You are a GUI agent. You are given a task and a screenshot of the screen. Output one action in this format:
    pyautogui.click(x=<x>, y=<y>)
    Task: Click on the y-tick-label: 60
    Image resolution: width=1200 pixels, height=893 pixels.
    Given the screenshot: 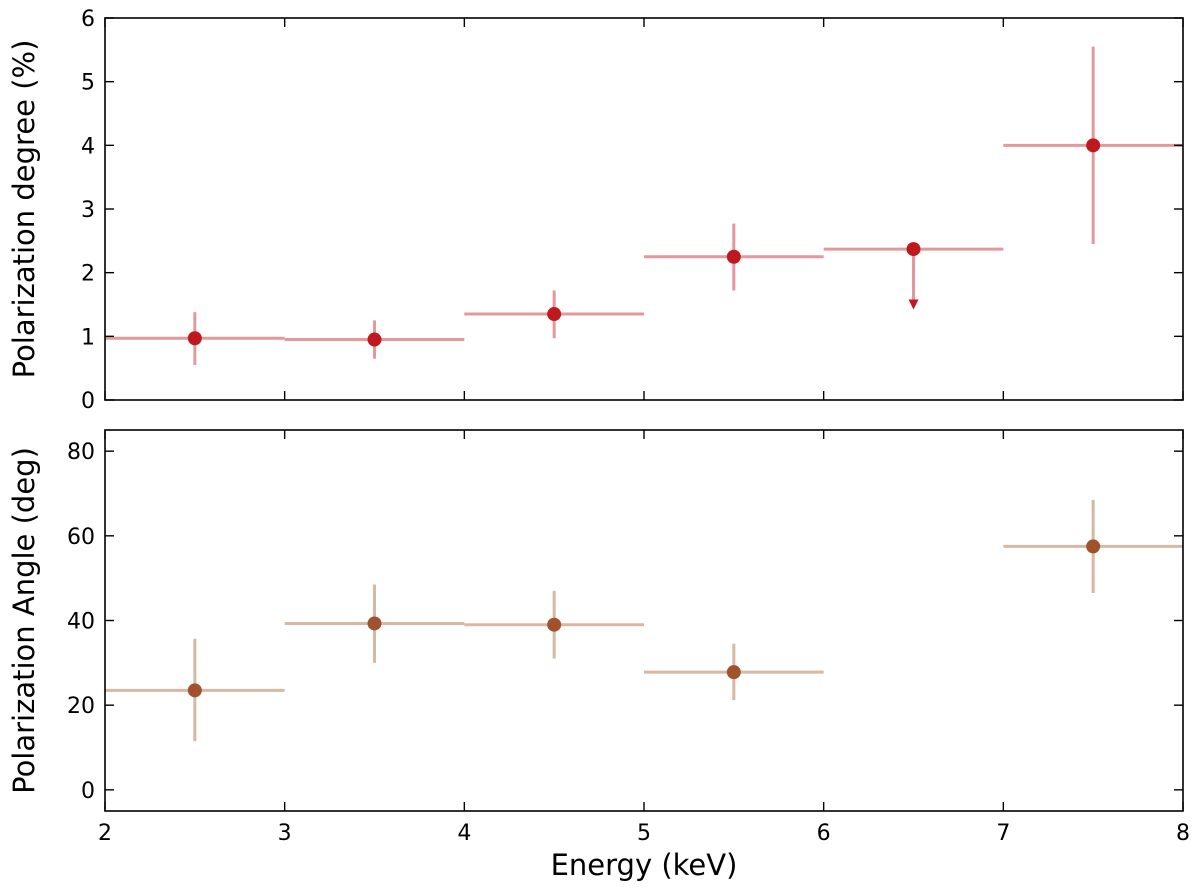 What is the action you would take?
    pyautogui.click(x=81, y=537)
    